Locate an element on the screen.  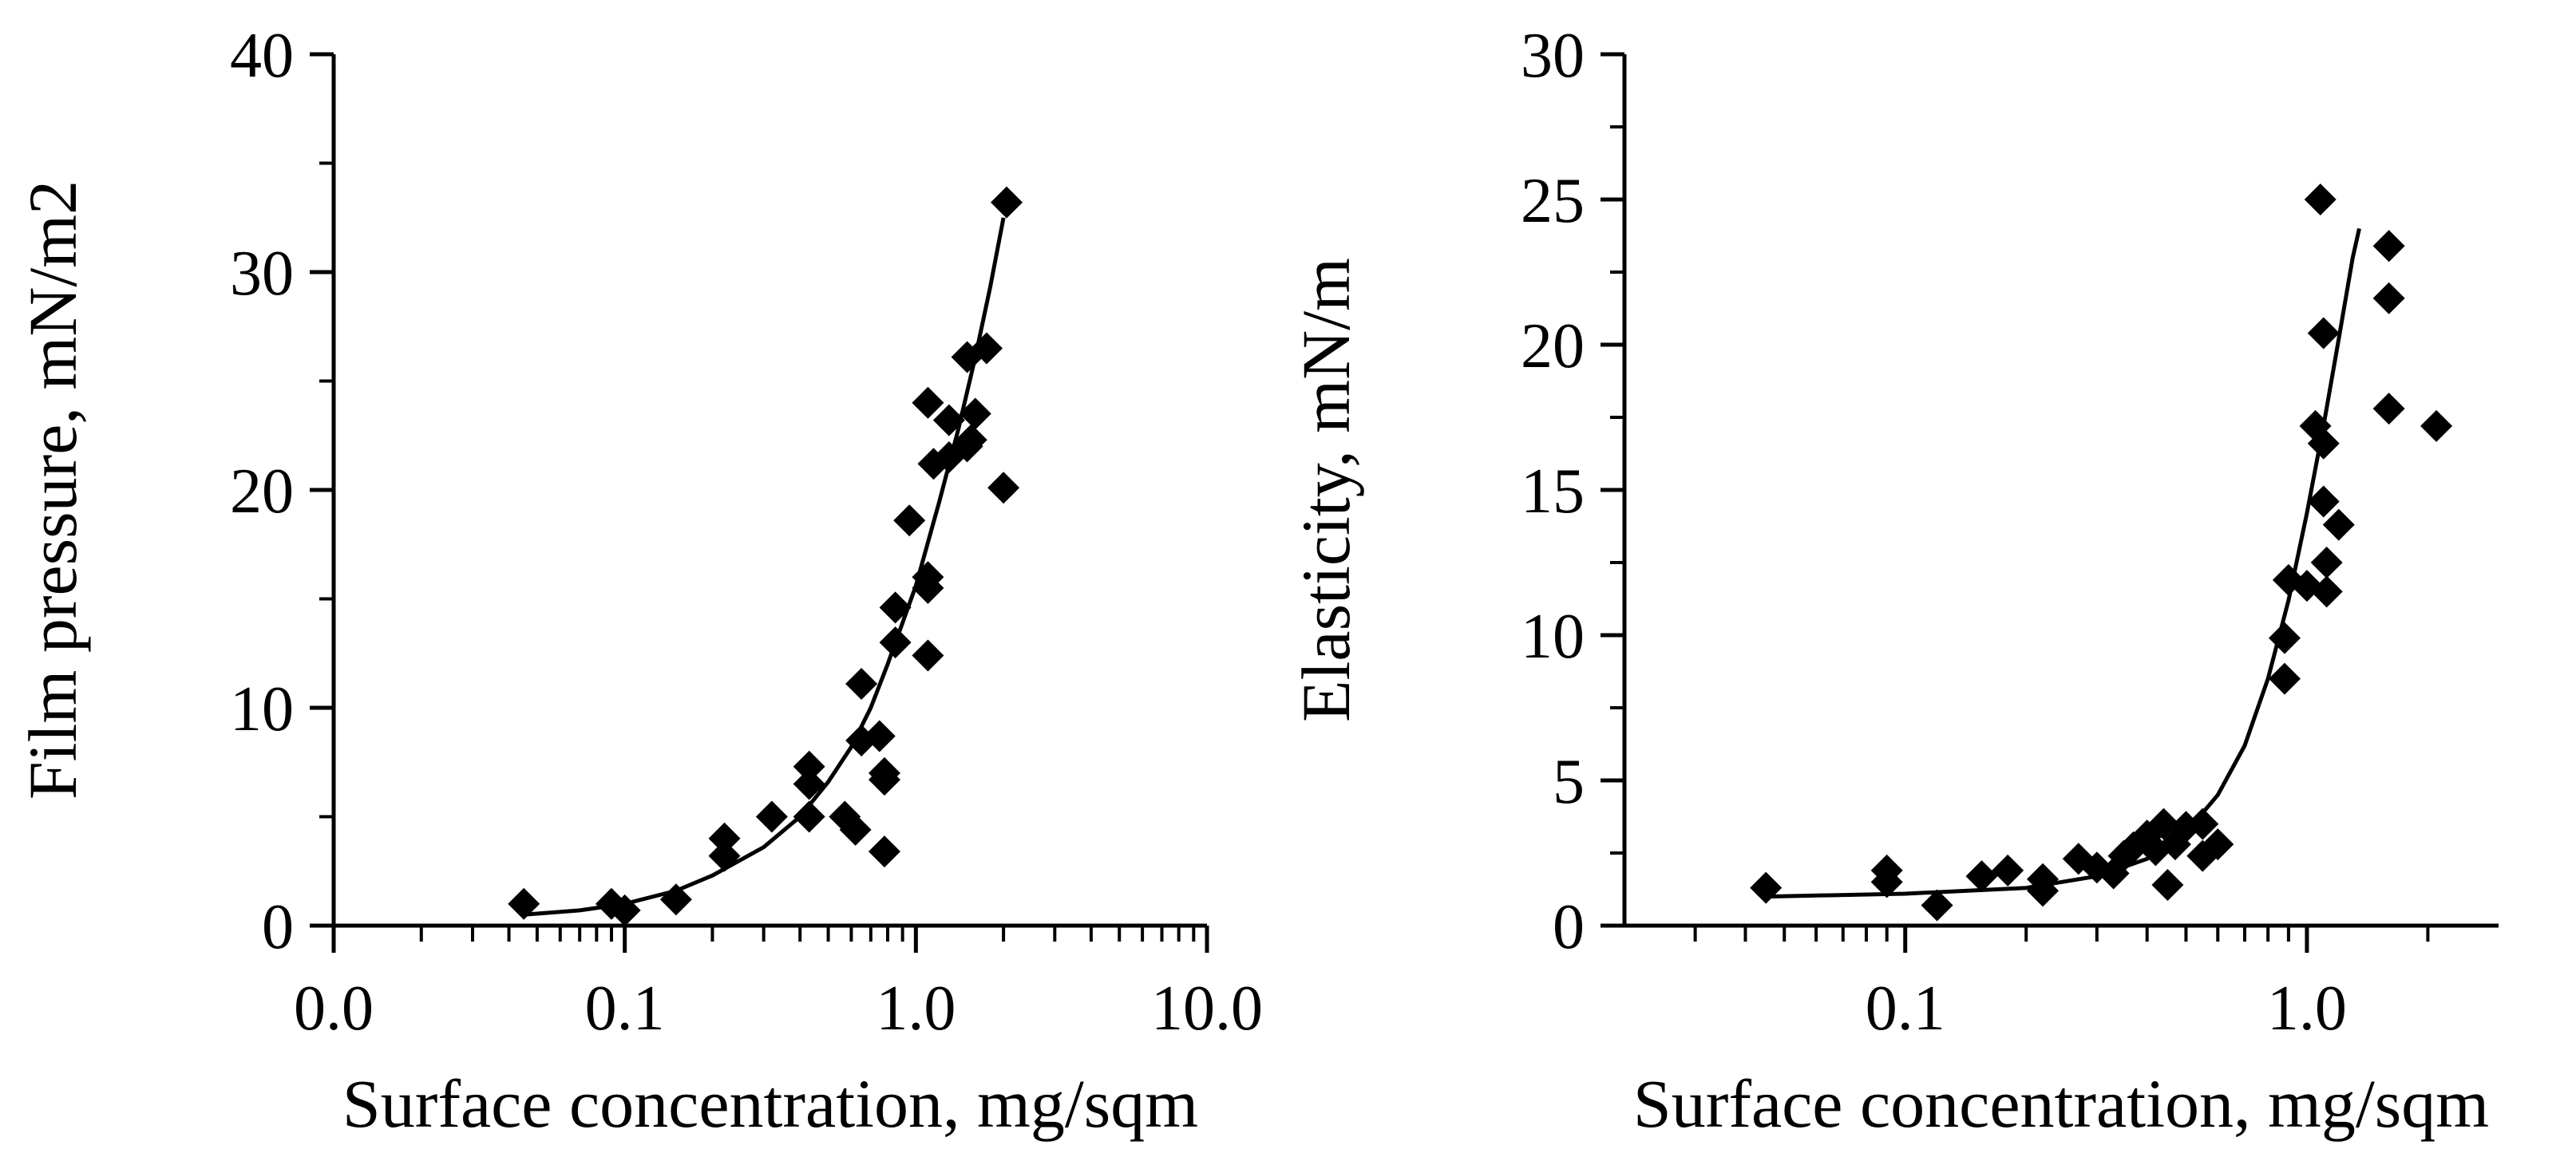
y-tick-label: 40 is located at coordinates (262, 56).